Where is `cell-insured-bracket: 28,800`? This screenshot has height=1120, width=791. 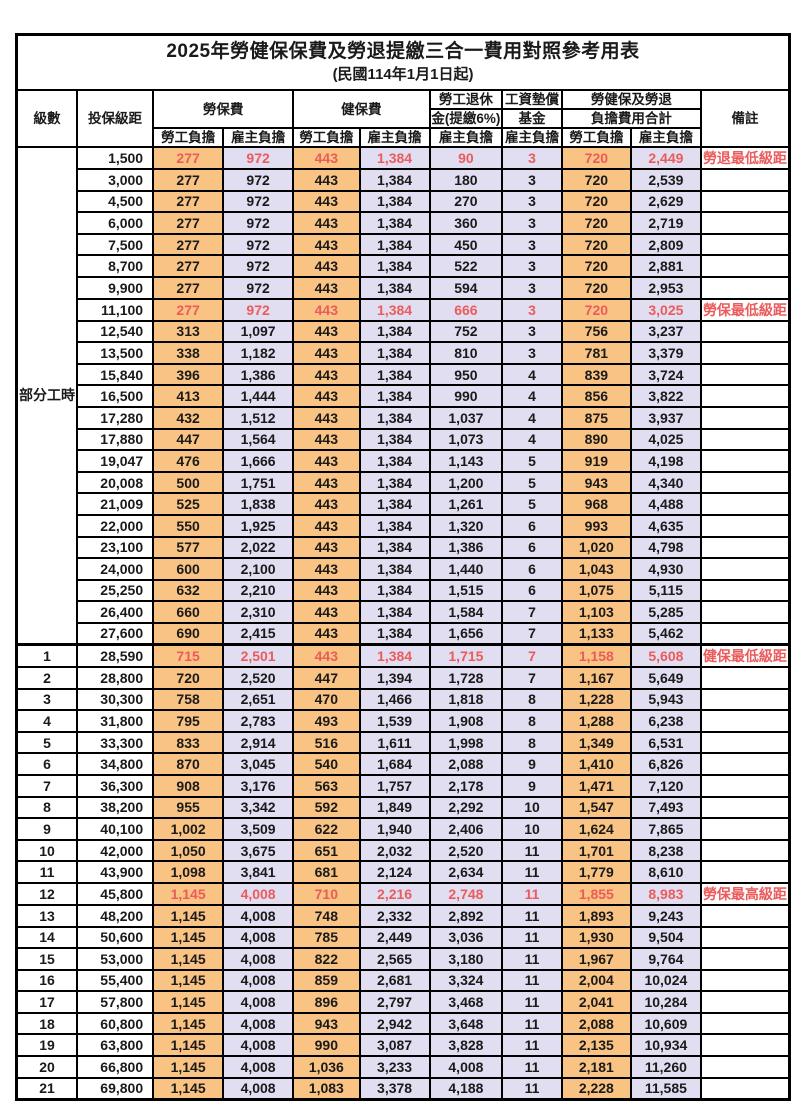 cell-insured-bracket: 28,800 is located at coordinates (115, 677).